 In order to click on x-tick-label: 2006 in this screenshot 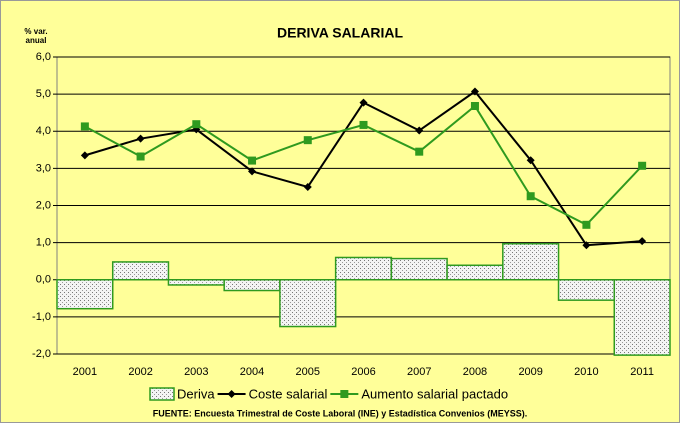, I will do `click(363, 372)`.